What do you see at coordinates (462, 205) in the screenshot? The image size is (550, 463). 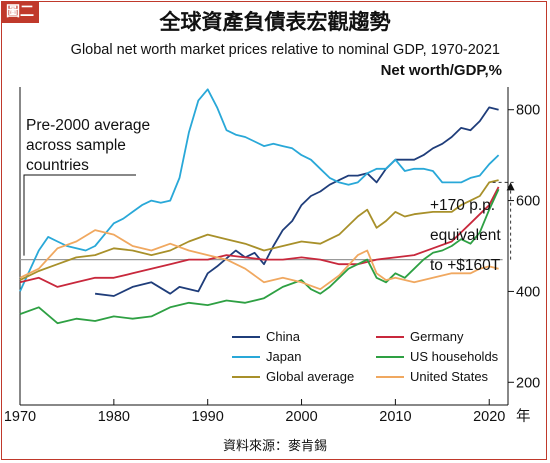 I see `annotation-label: +170 p.p.` at bounding box center [462, 205].